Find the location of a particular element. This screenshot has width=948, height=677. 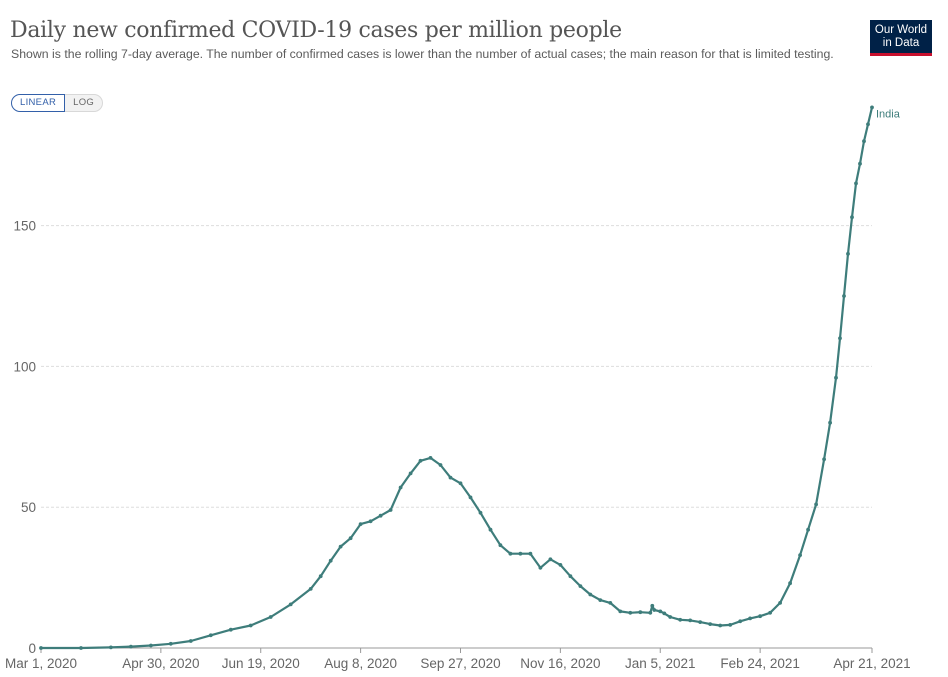

x-tick-label-0: Mar 1, 2020 is located at coordinates (41, 663).